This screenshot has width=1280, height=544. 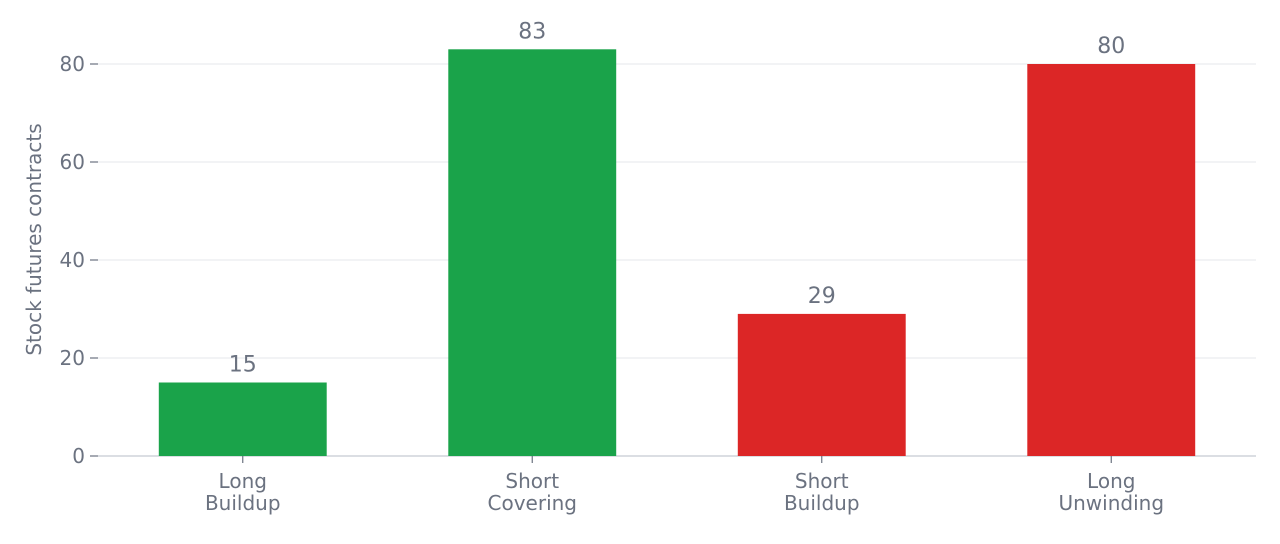 I want to click on y-tick-label: 0, so click(x=78, y=456).